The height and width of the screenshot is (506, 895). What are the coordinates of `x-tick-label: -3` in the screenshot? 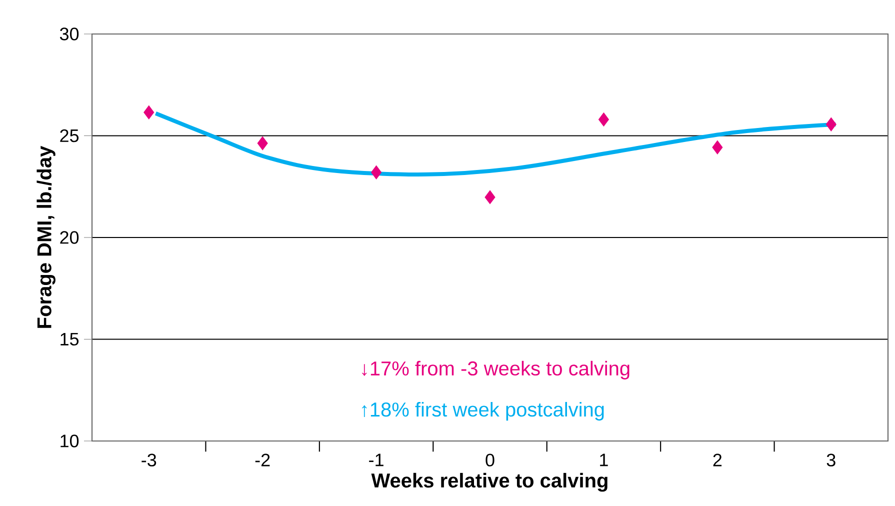 It's located at (149, 460).